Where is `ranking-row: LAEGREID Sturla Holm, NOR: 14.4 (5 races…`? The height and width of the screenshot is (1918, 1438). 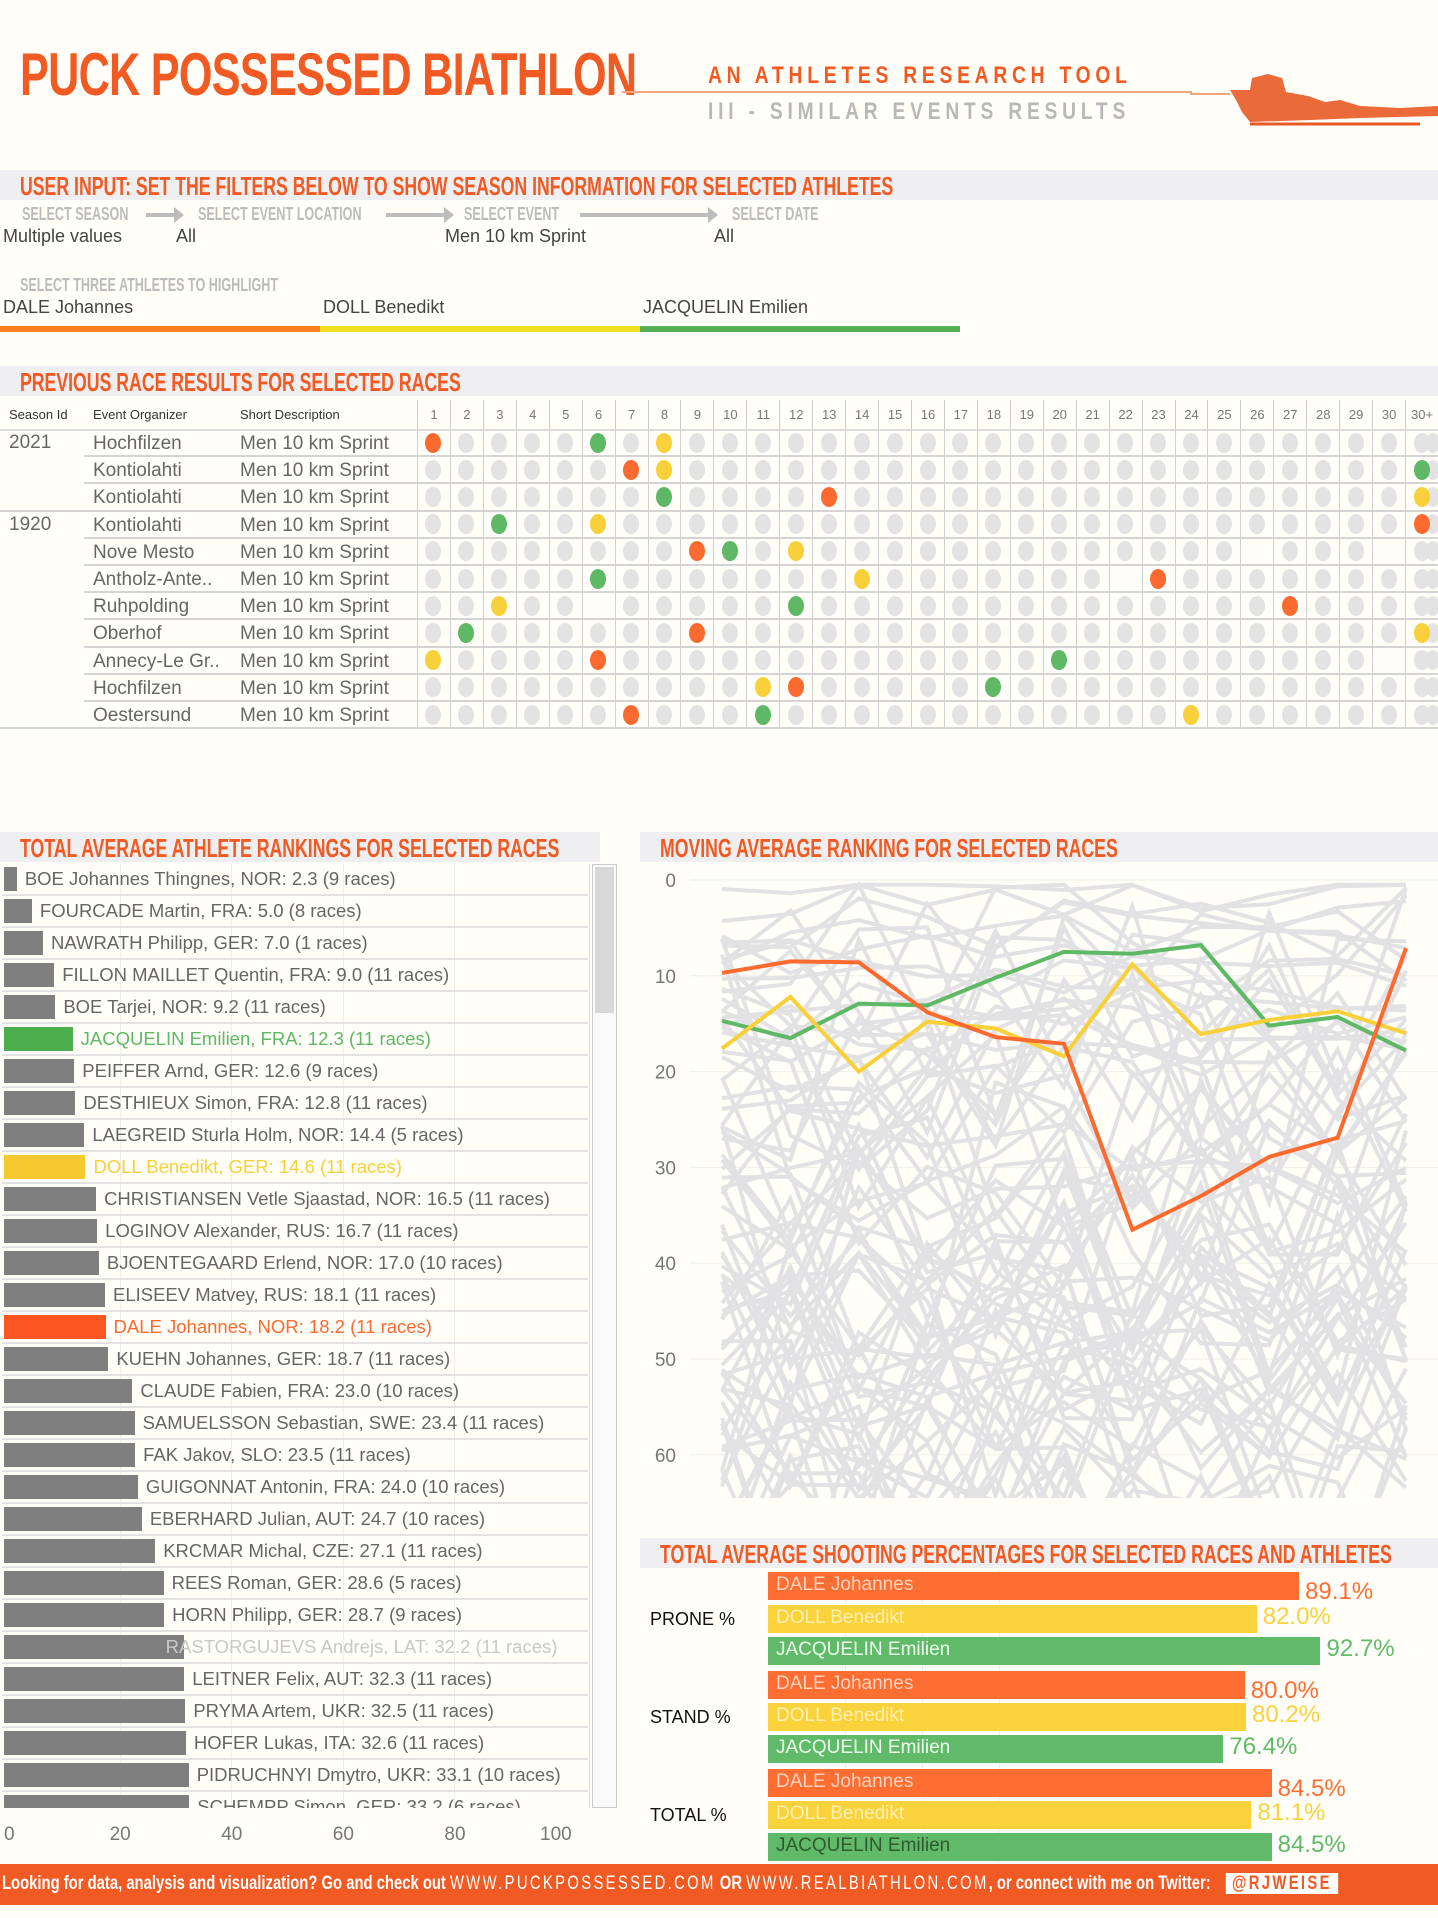
ranking-row: LAEGREID Sturla Holm, NOR: 14.4 (5 races… is located at coordinates (295, 1136).